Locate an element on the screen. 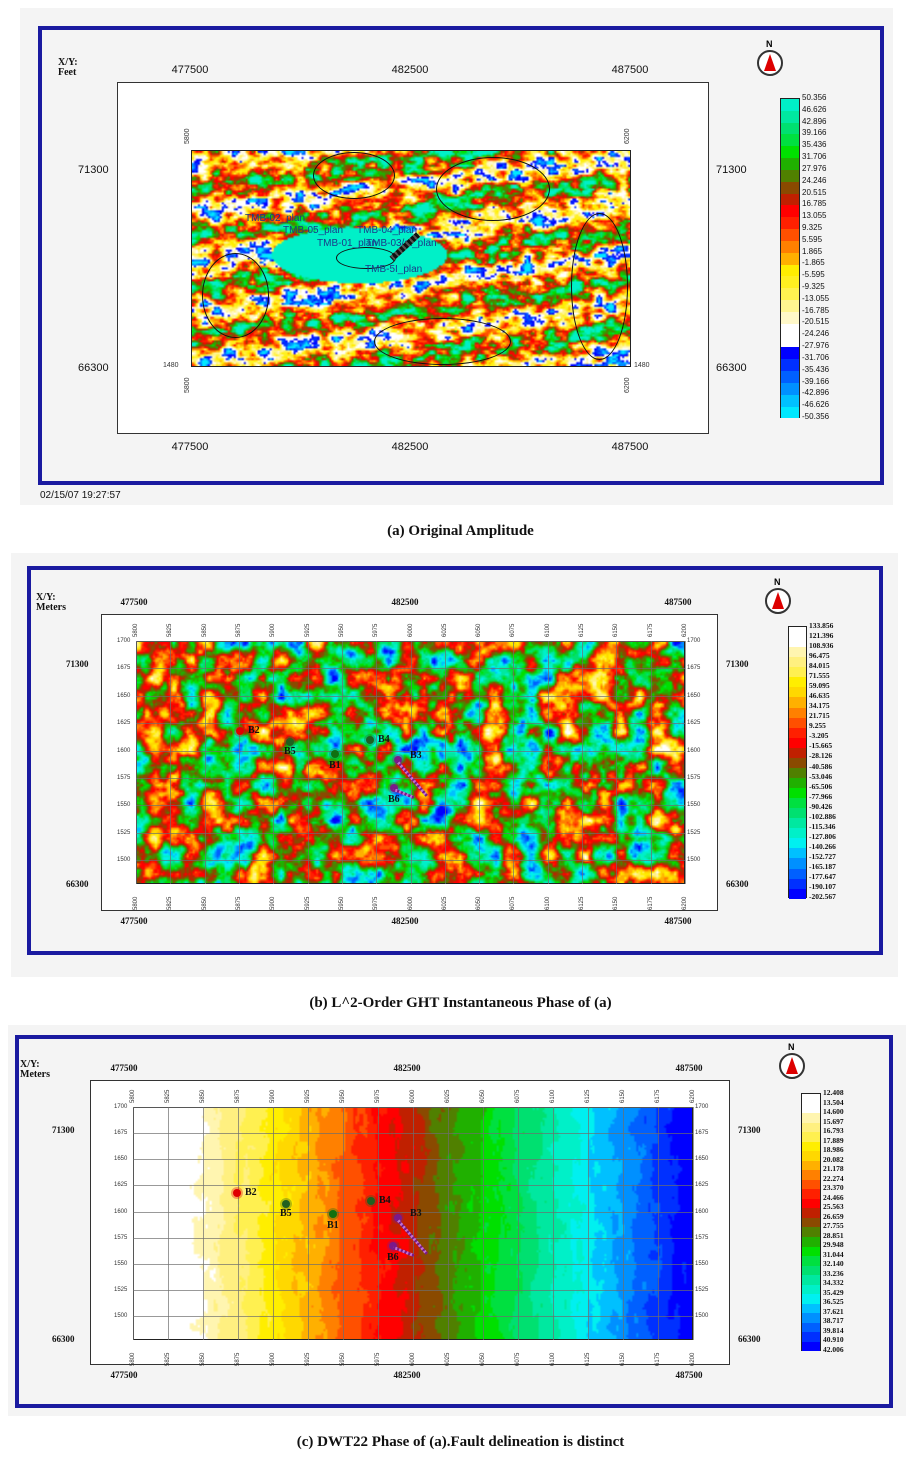 The image size is (921, 1457). legend-tick-label: 28.851 is located at coordinates (833, 1235).